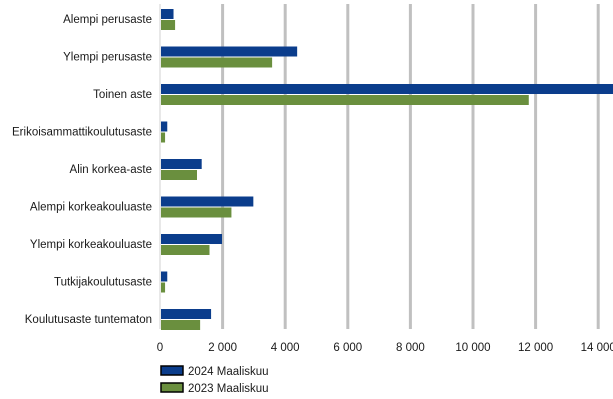  I want to click on legend-label: 2023 Maaliskuu, so click(228, 389).